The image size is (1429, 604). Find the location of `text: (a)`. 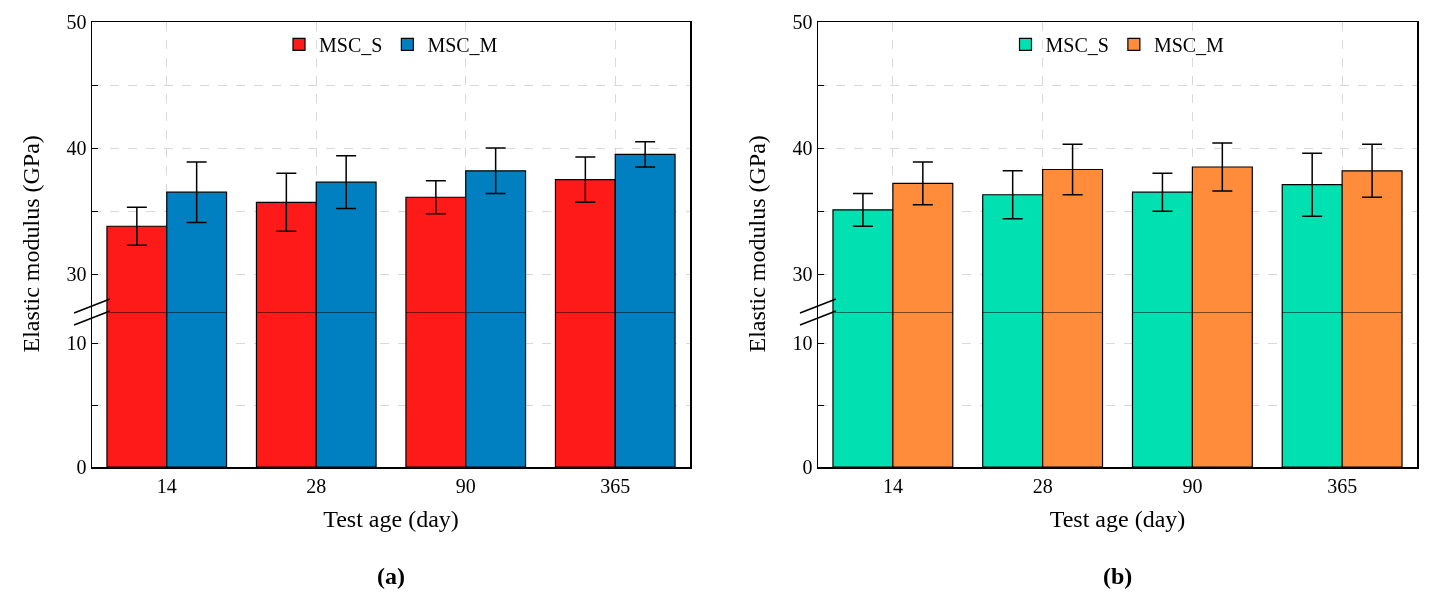

text: (a) is located at coordinates (391, 576).